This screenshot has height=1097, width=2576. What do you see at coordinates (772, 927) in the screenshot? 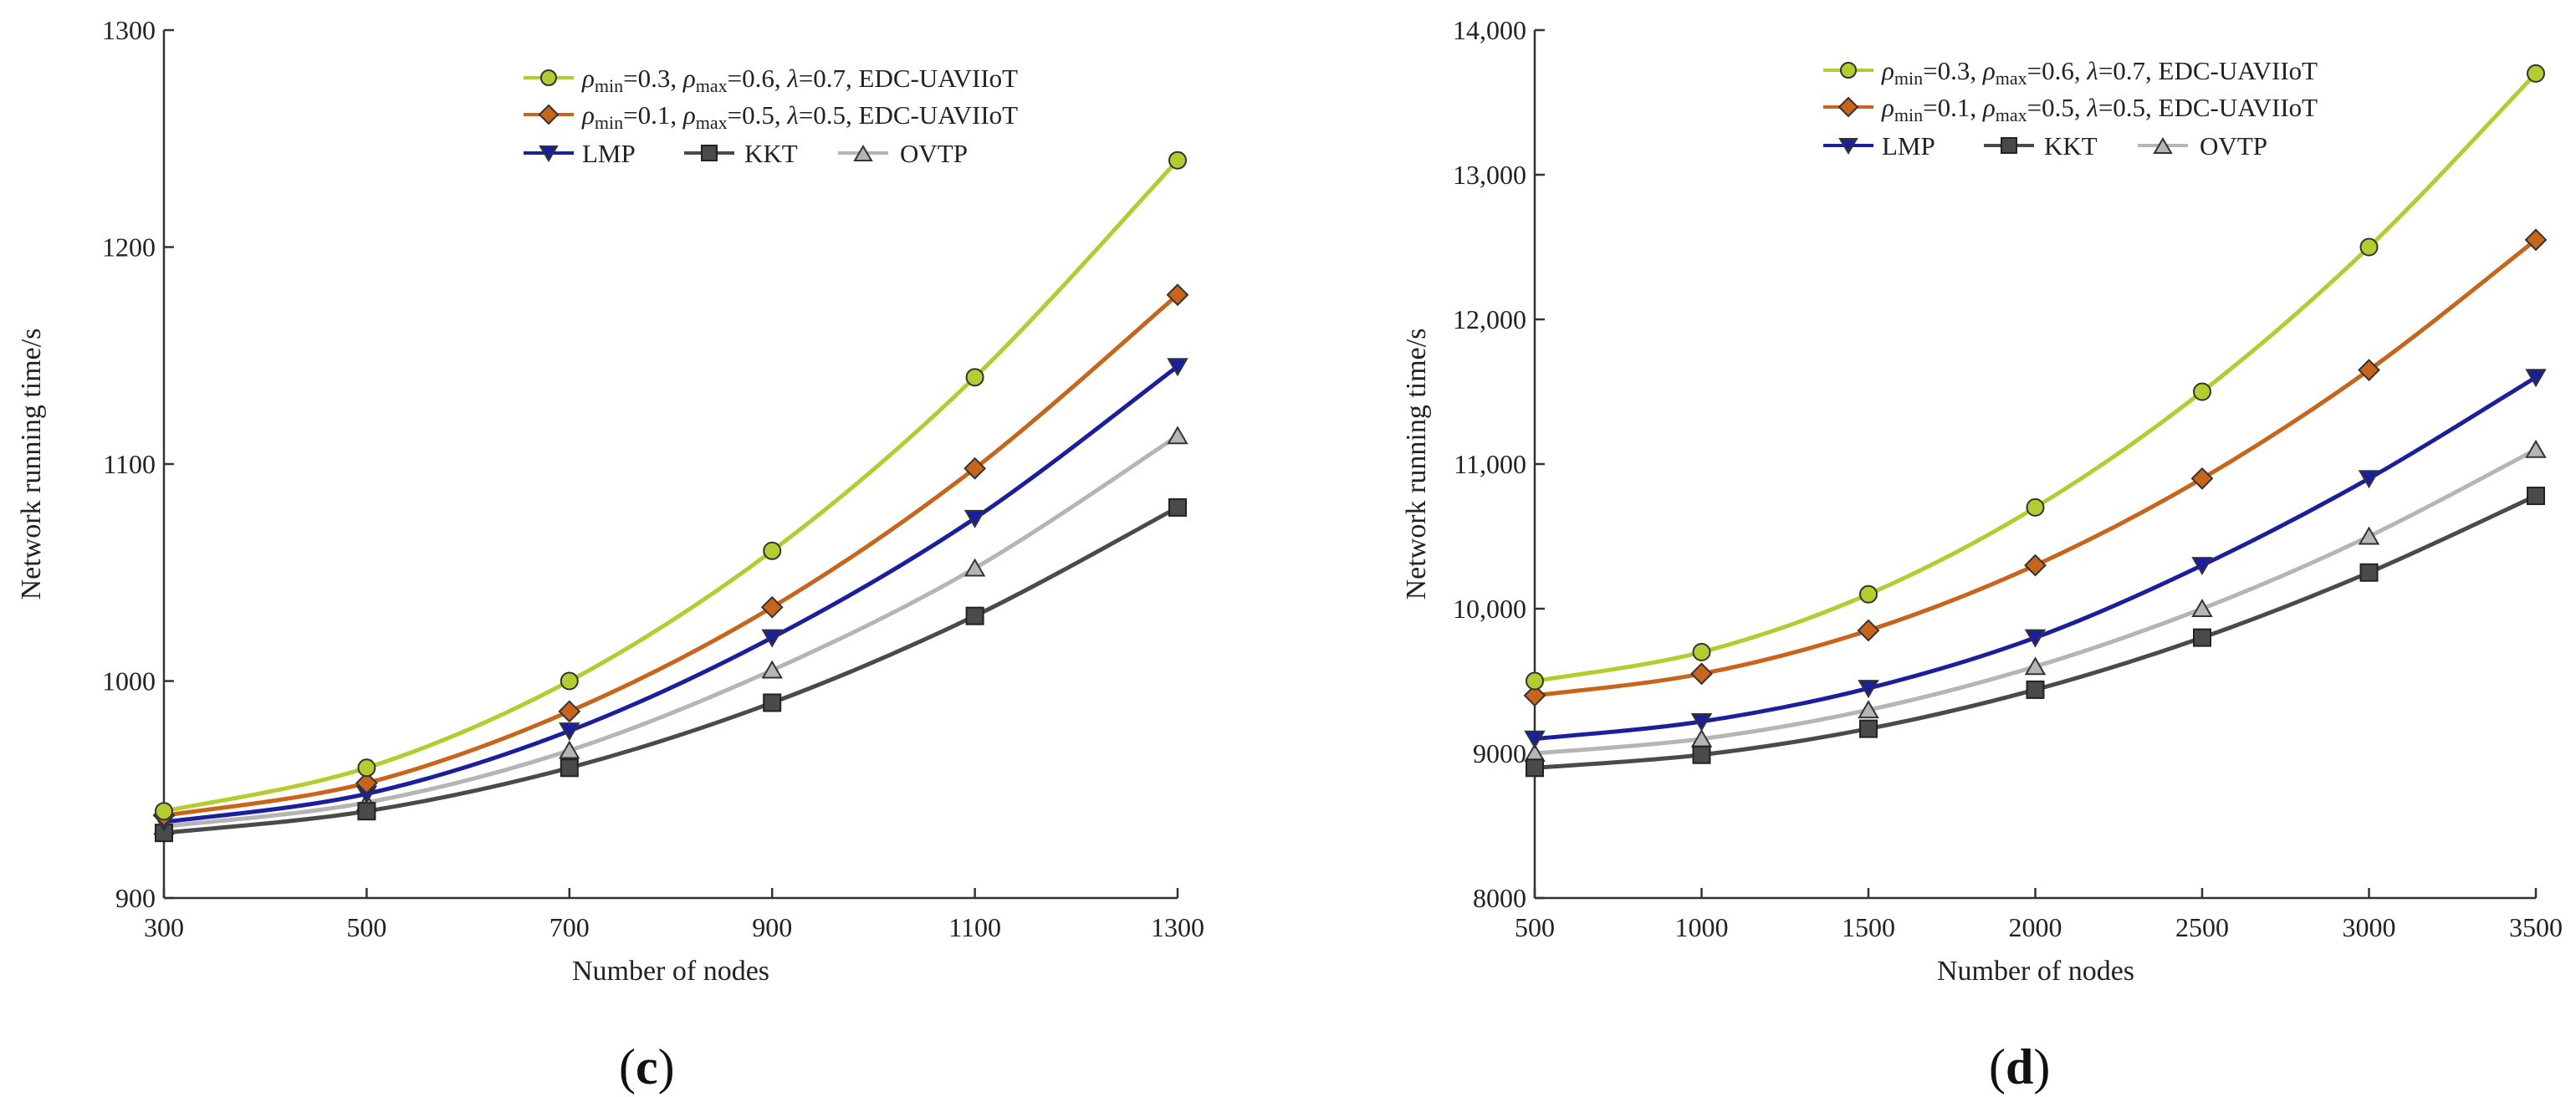
I see `x-tick-label: 900` at bounding box center [772, 927].